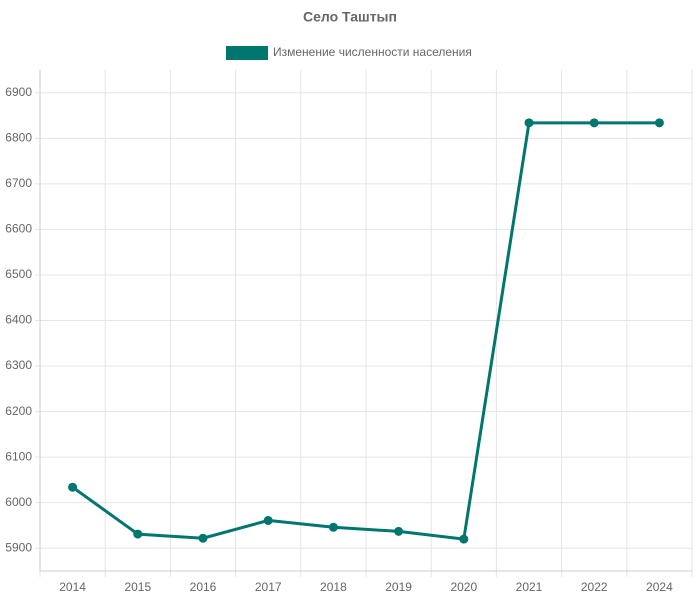  Describe the element at coordinates (247, 53) in the screenshot. I see `legend-swatch` at that location.